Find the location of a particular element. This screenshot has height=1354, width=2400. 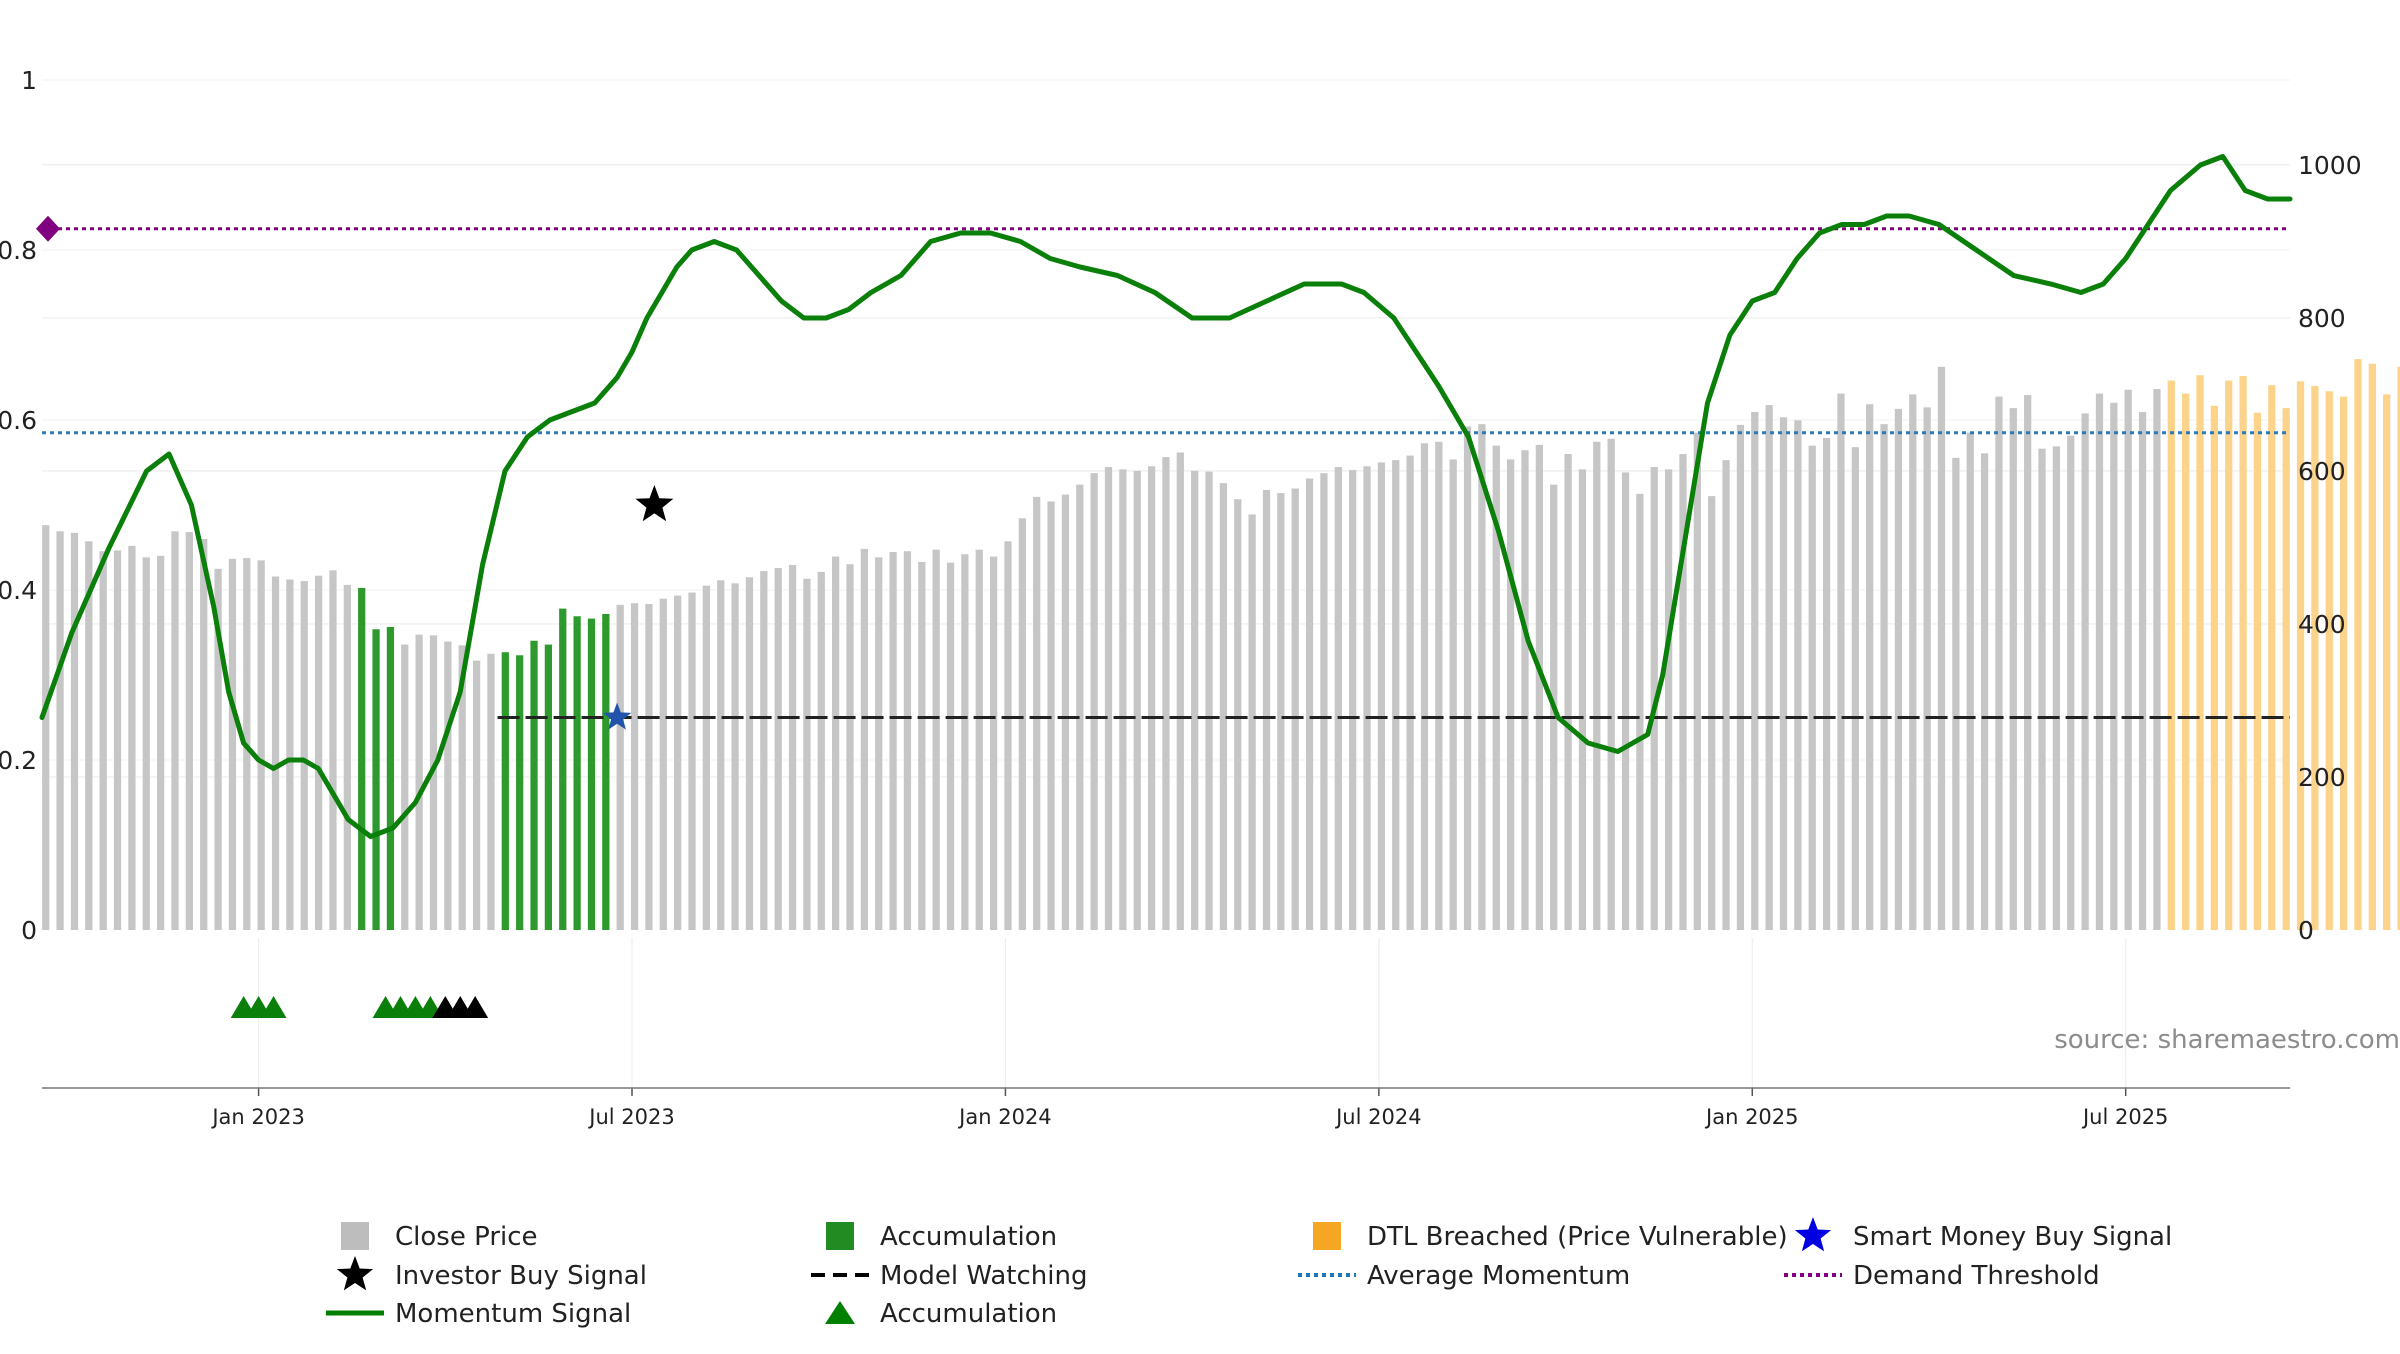

legend-label: Investor Buy Signal is located at coordinates (521, 1276).